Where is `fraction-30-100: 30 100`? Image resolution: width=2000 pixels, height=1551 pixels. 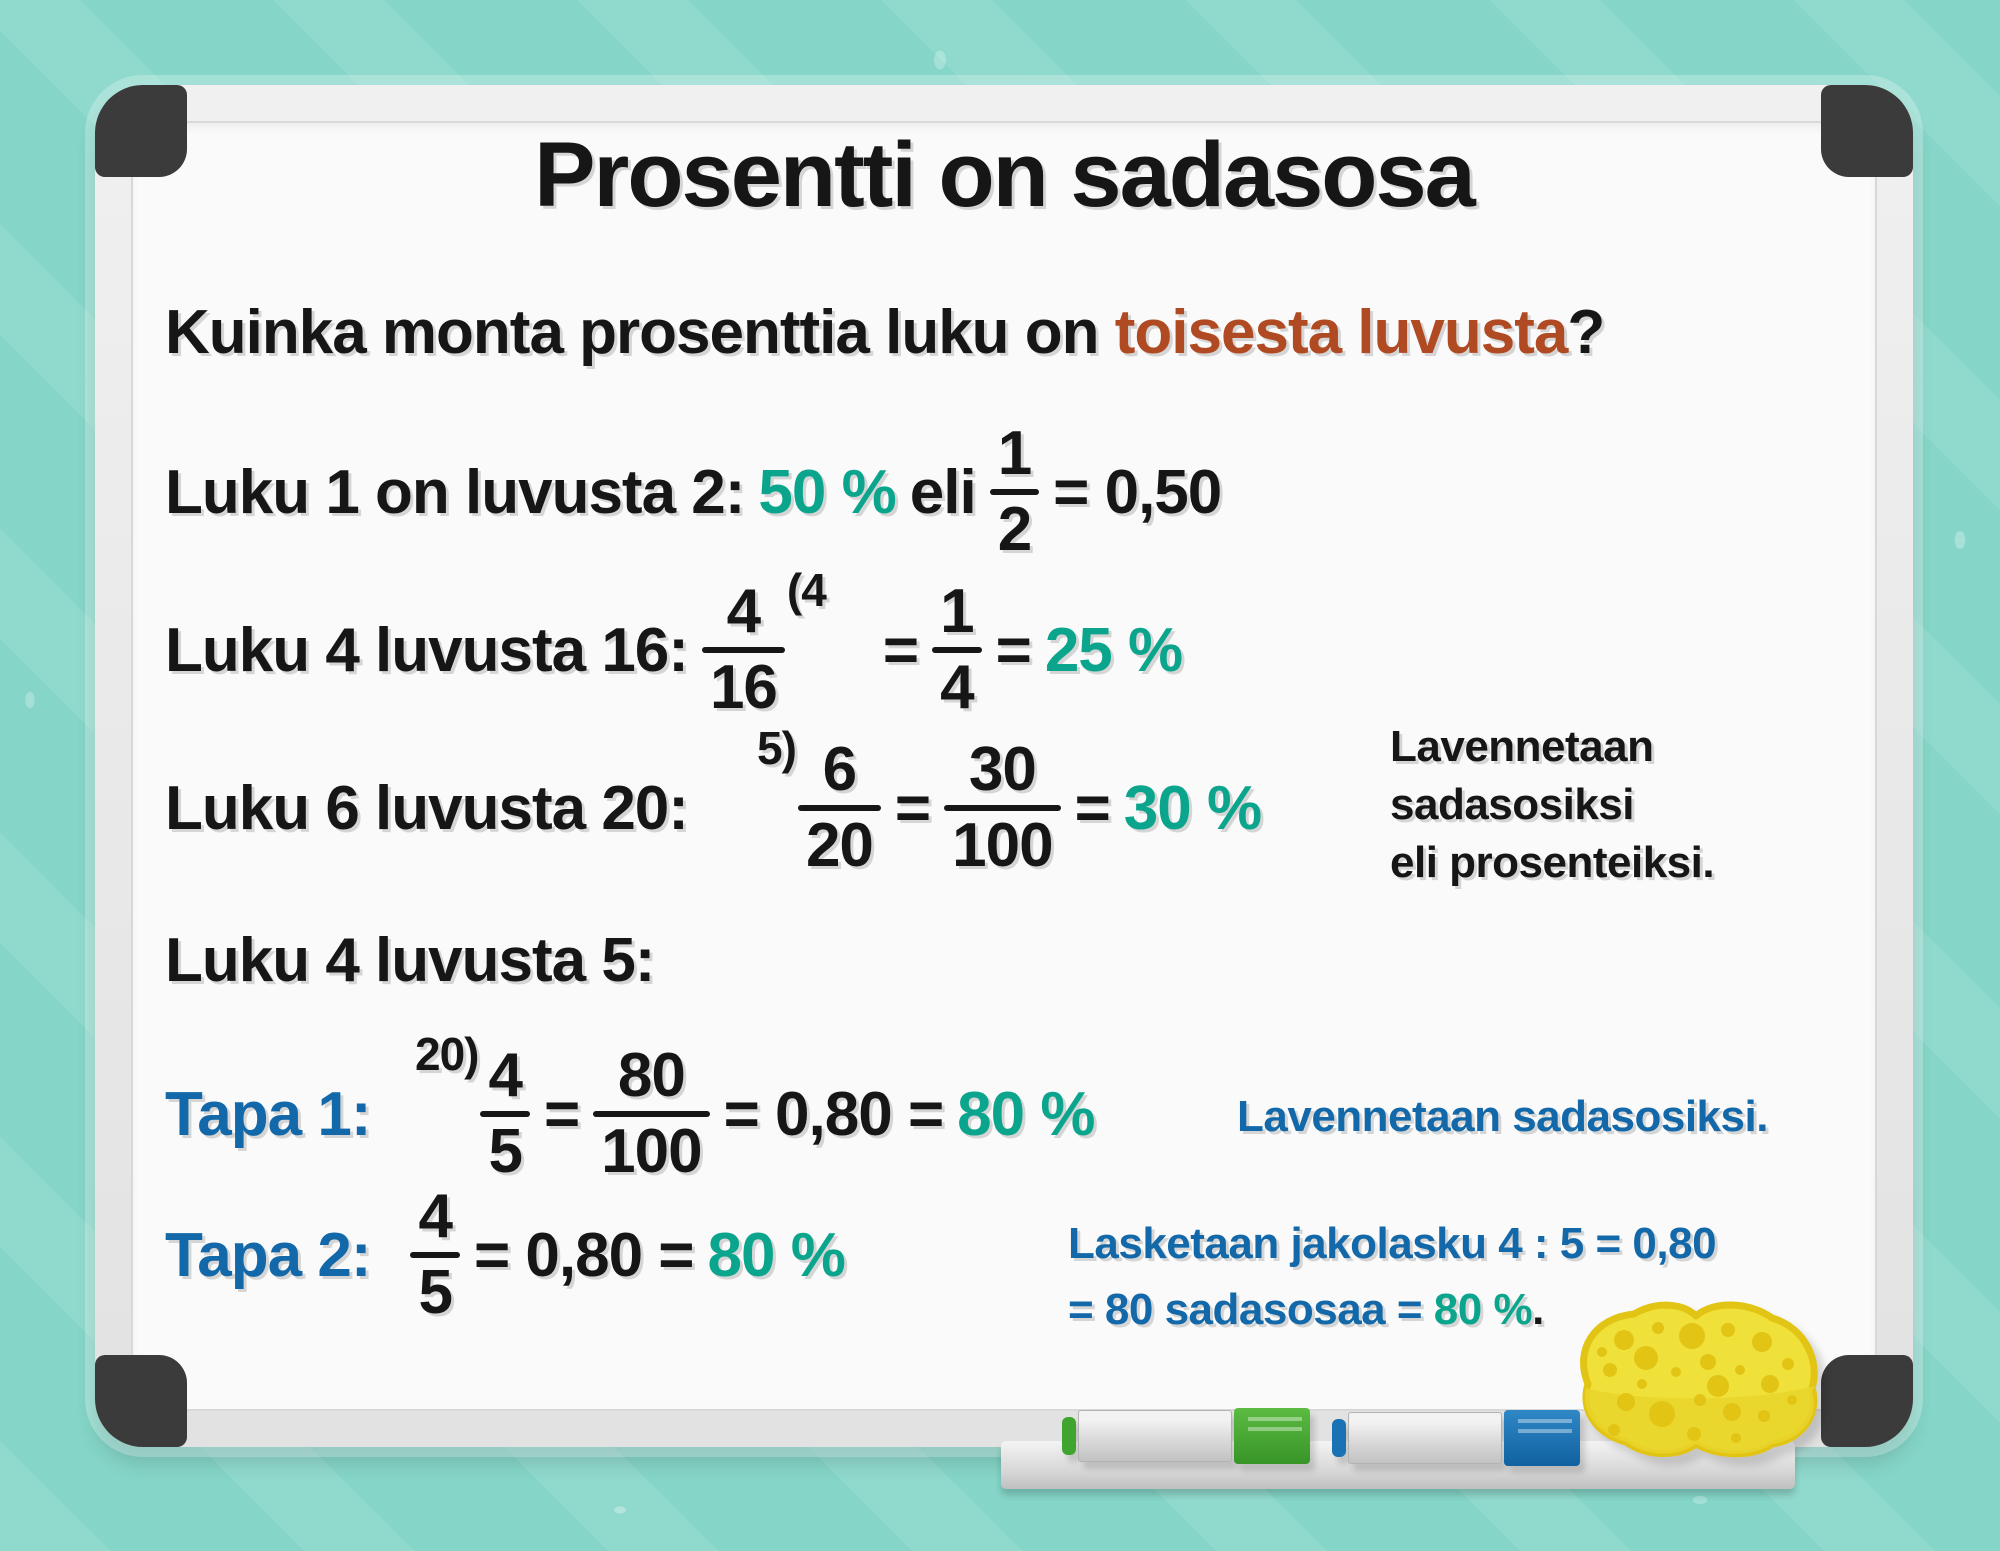 fraction-30-100: 30 100 is located at coordinates (1002, 807).